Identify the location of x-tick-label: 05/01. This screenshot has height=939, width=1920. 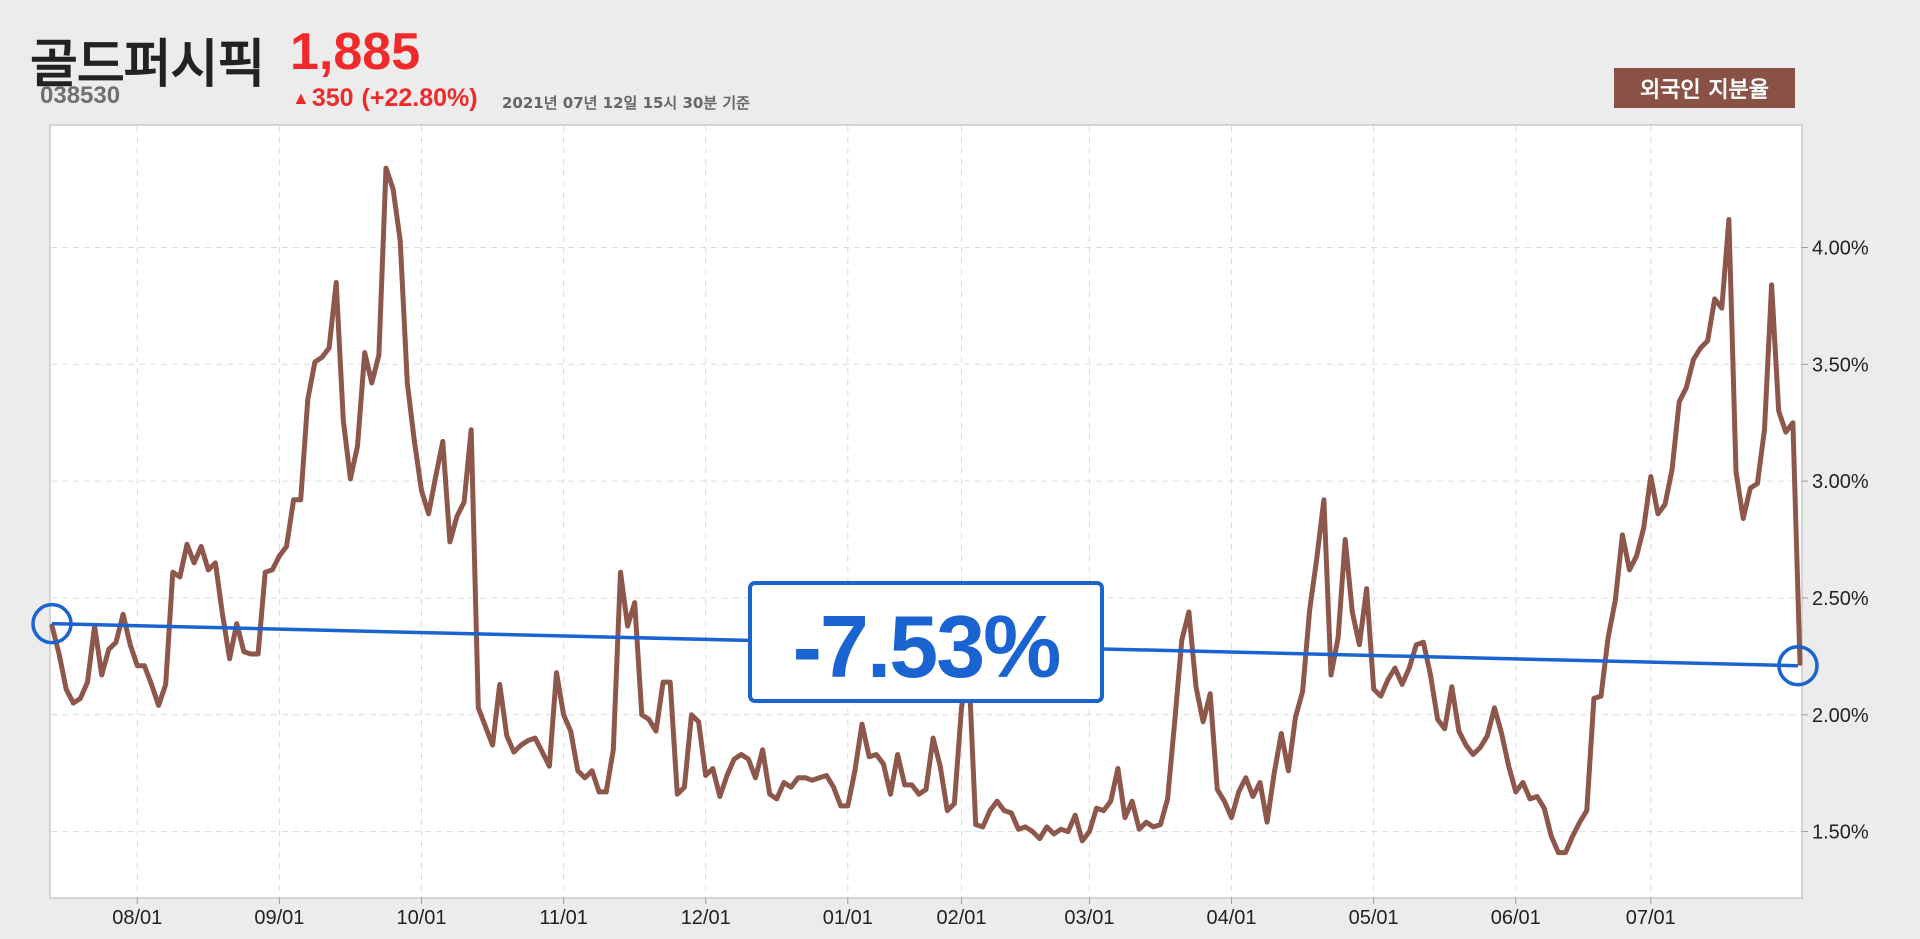
(1374, 918).